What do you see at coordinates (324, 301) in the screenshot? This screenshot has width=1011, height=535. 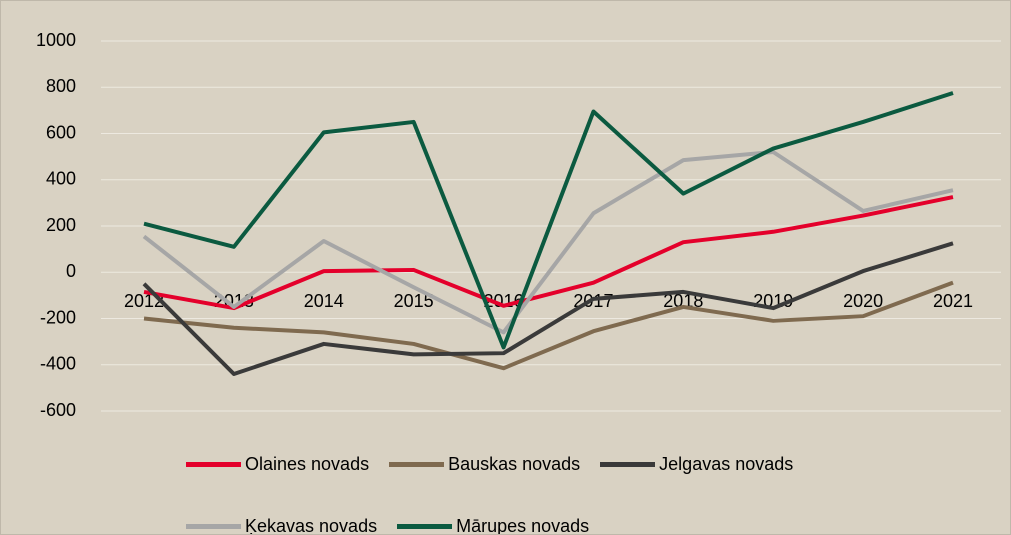 I see `x-tick-label: 2014` at bounding box center [324, 301].